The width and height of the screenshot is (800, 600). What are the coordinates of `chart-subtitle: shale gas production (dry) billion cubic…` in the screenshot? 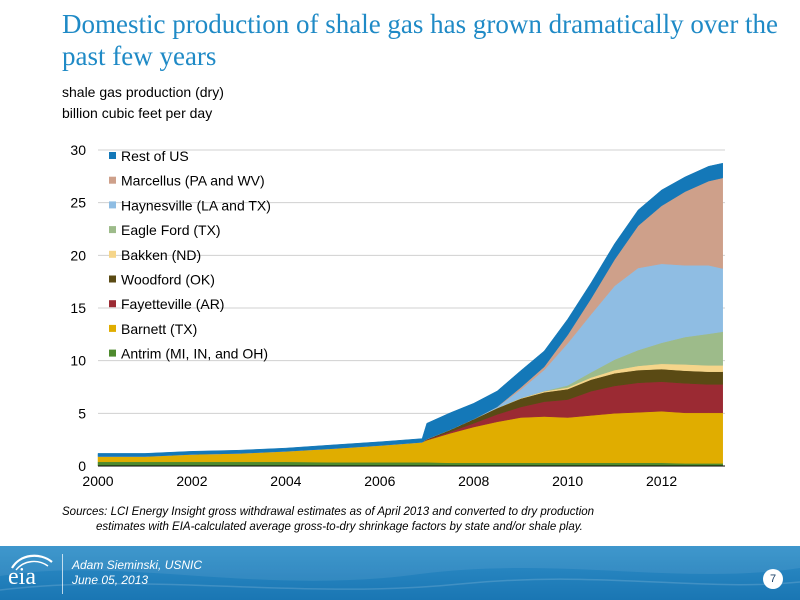 It's located at (143, 103).